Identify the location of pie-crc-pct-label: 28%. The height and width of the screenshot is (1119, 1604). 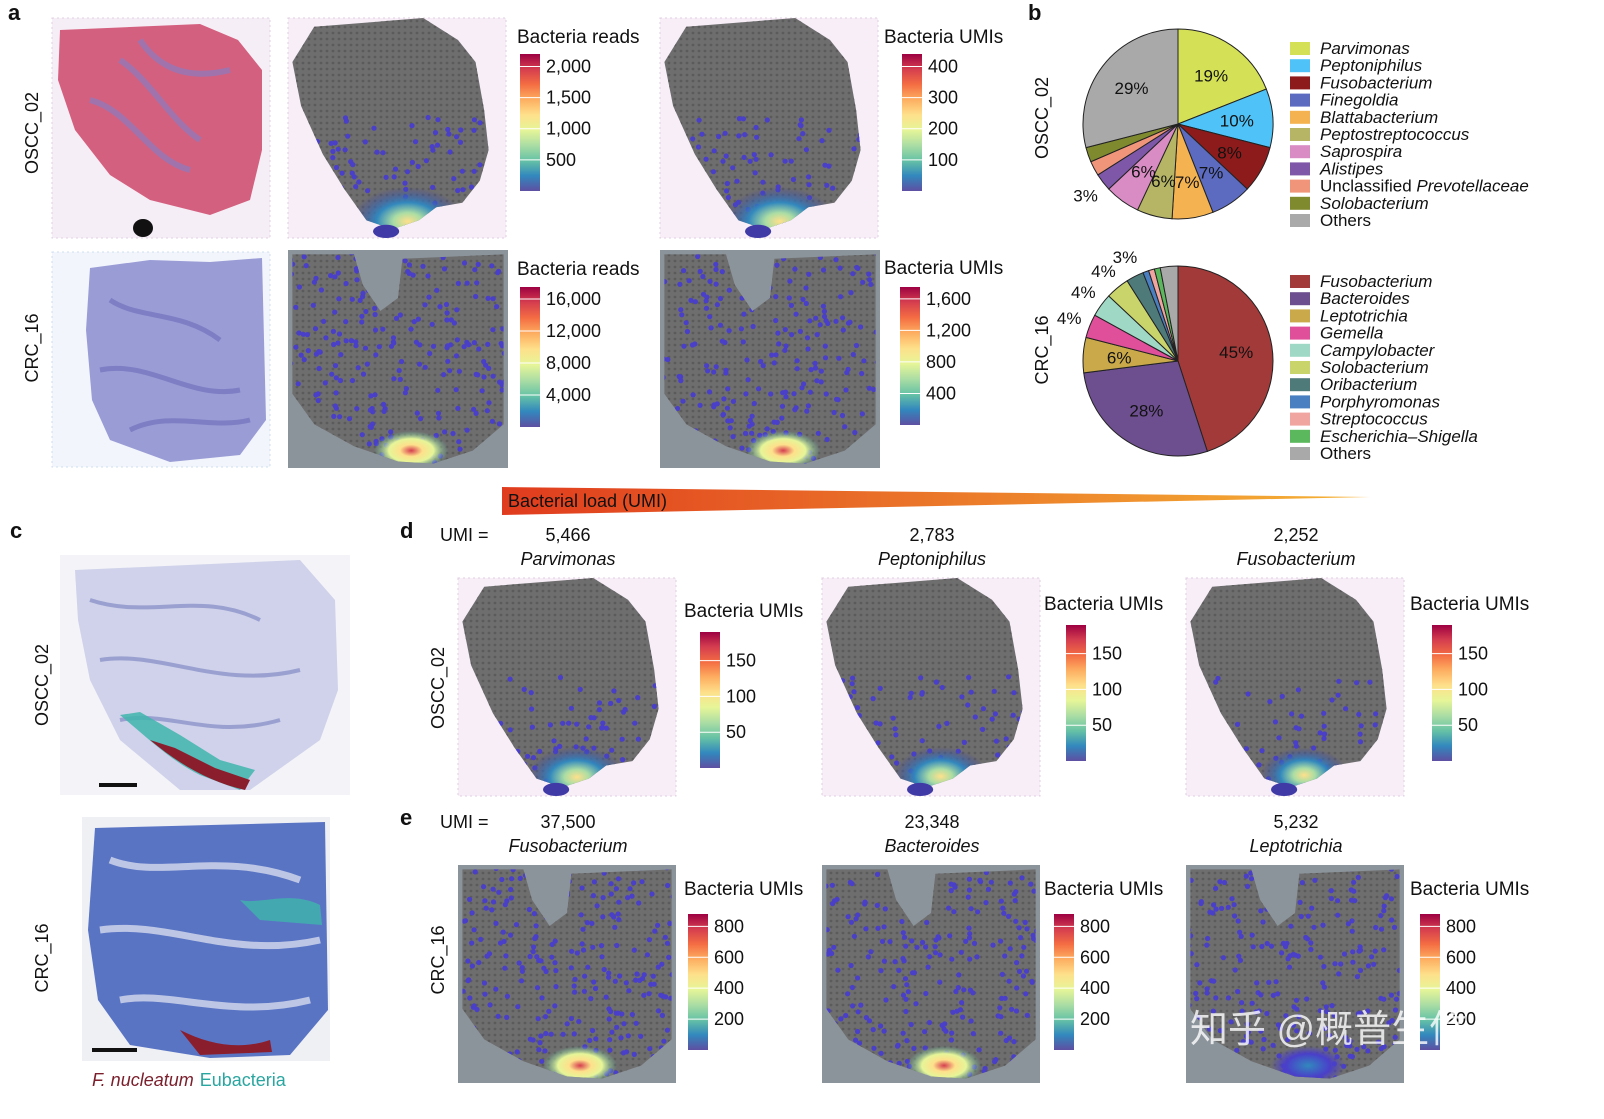
(1146, 411).